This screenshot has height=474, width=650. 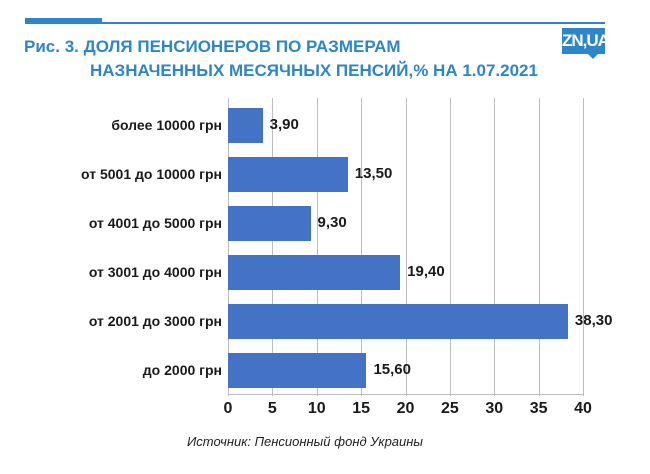 What do you see at coordinates (155, 272) in the screenshot?
I see `category-label: от 3001 до 4000 грн` at bounding box center [155, 272].